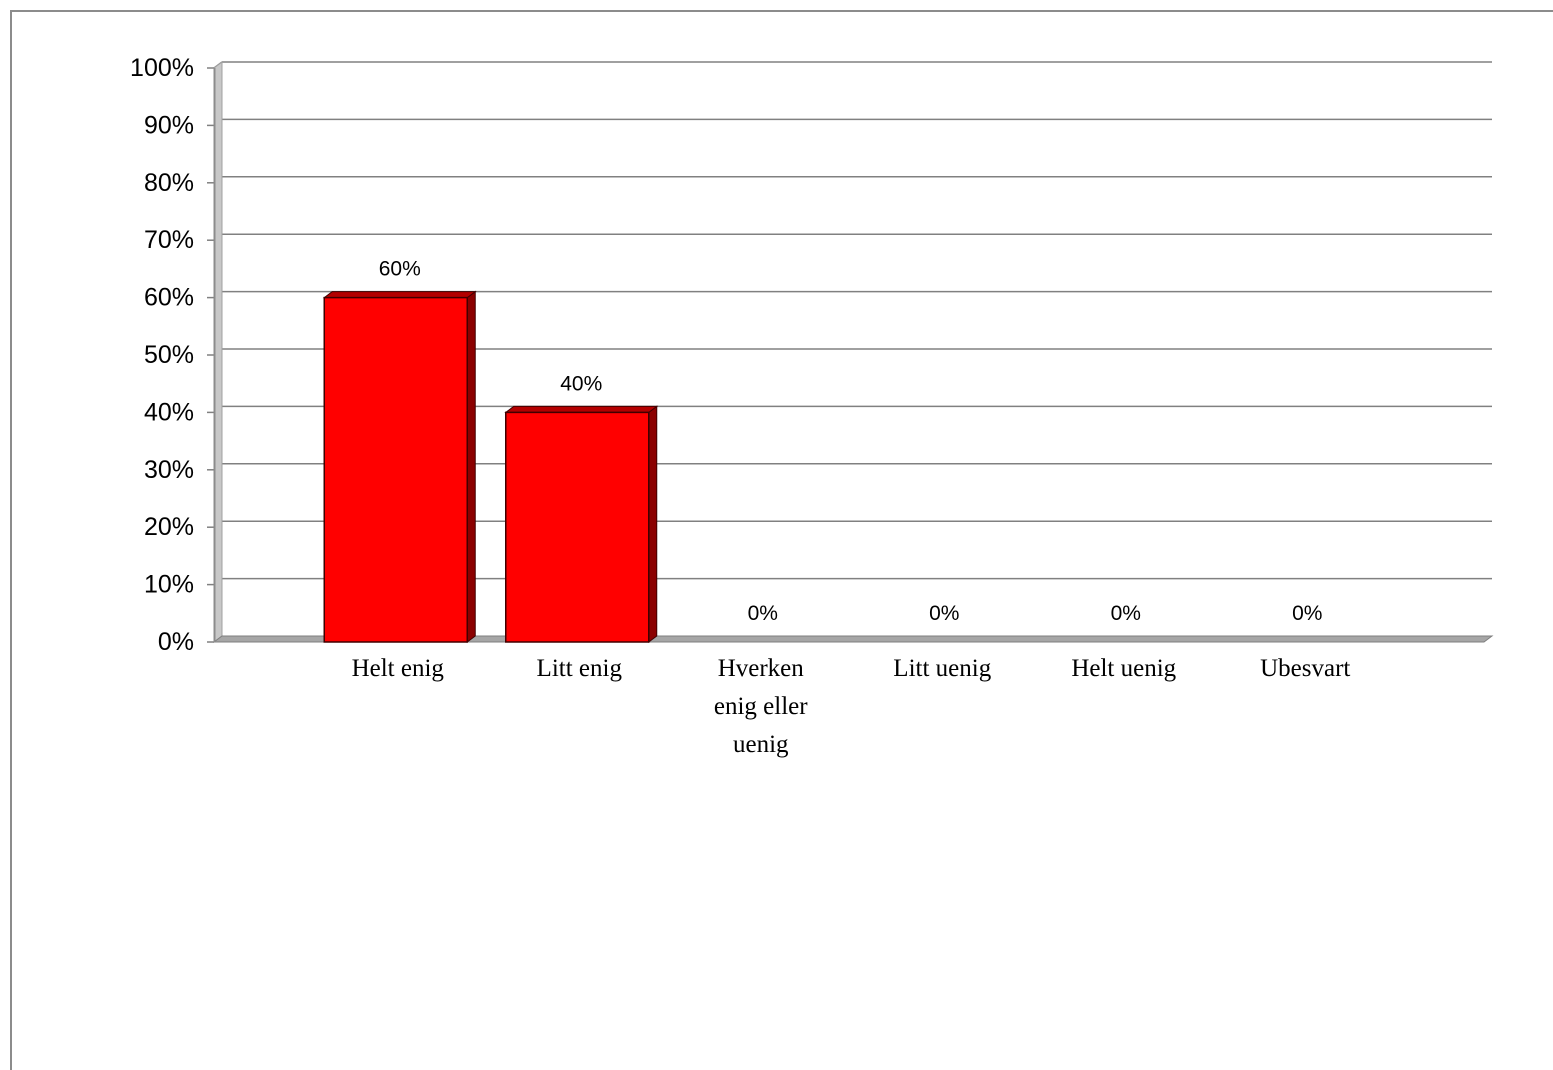 The height and width of the screenshot is (1070, 1553). Describe the element at coordinates (162, 68) in the screenshot. I see `y-tick-label: 100%` at that location.